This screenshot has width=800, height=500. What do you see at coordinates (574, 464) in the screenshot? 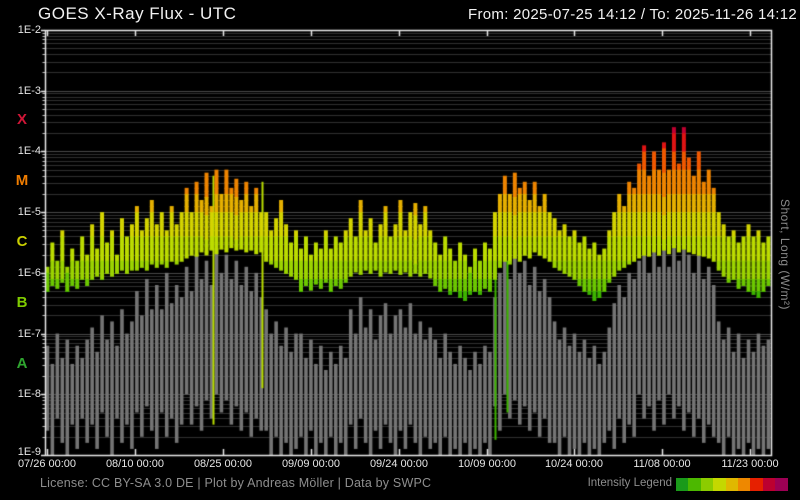
I see `x-tick-label: 10/24 00:00` at bounding box center [574, 464].